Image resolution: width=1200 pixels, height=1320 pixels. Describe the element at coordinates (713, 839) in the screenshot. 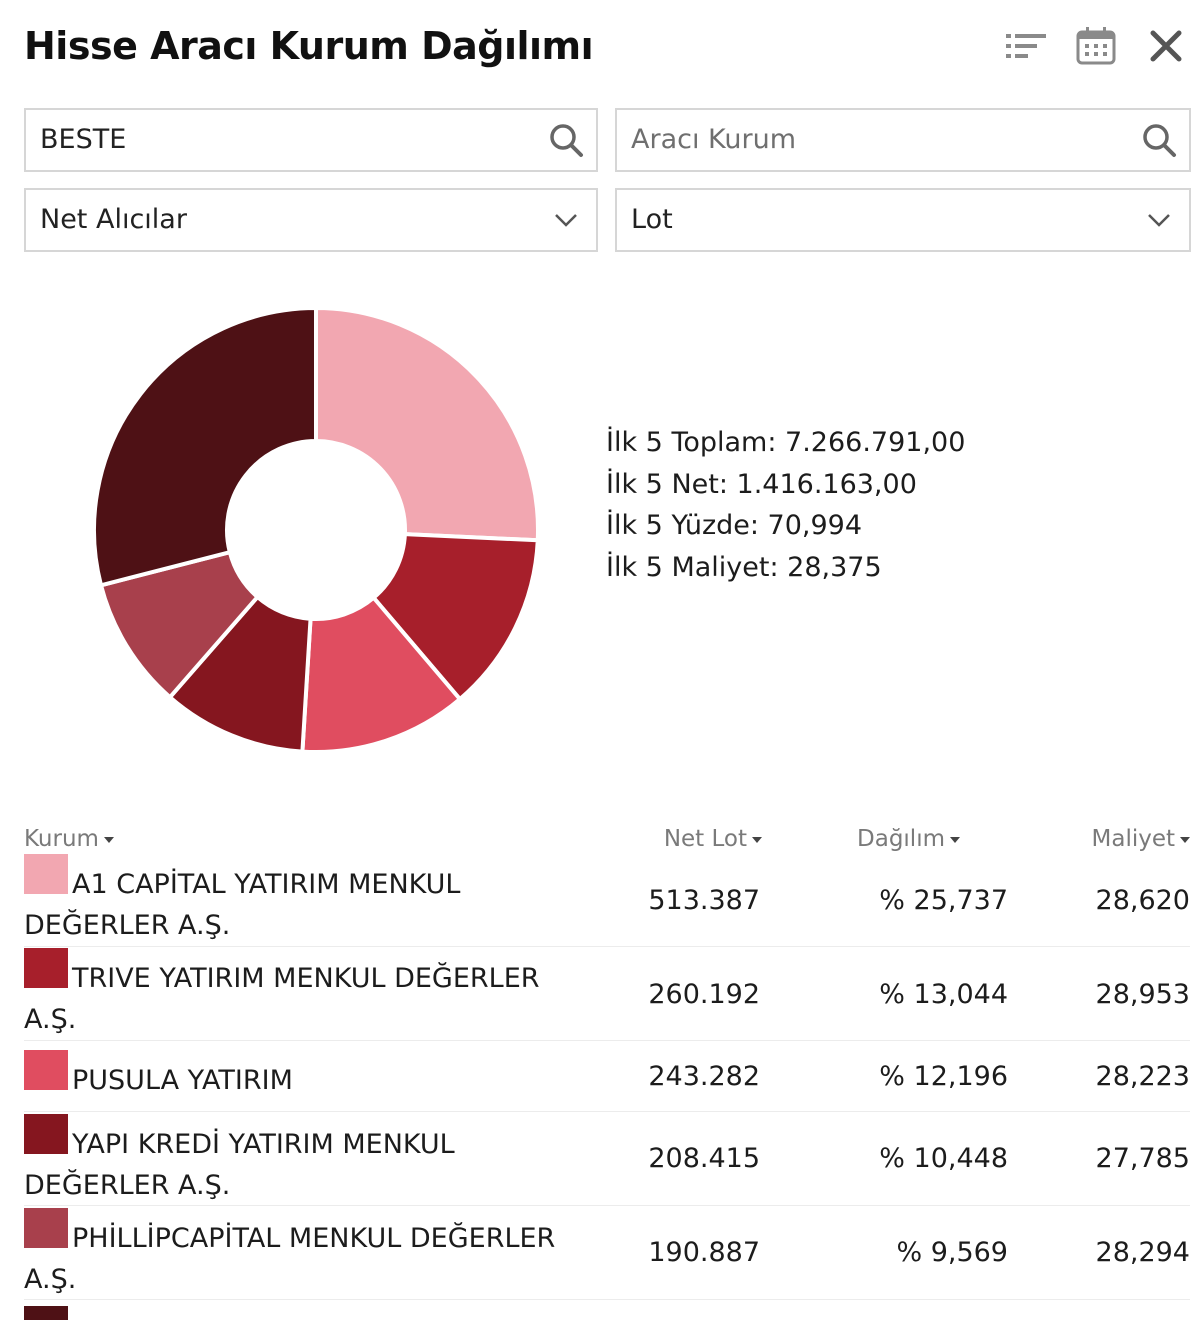

I see `column-header-net-lot: Net Lot` at that location.